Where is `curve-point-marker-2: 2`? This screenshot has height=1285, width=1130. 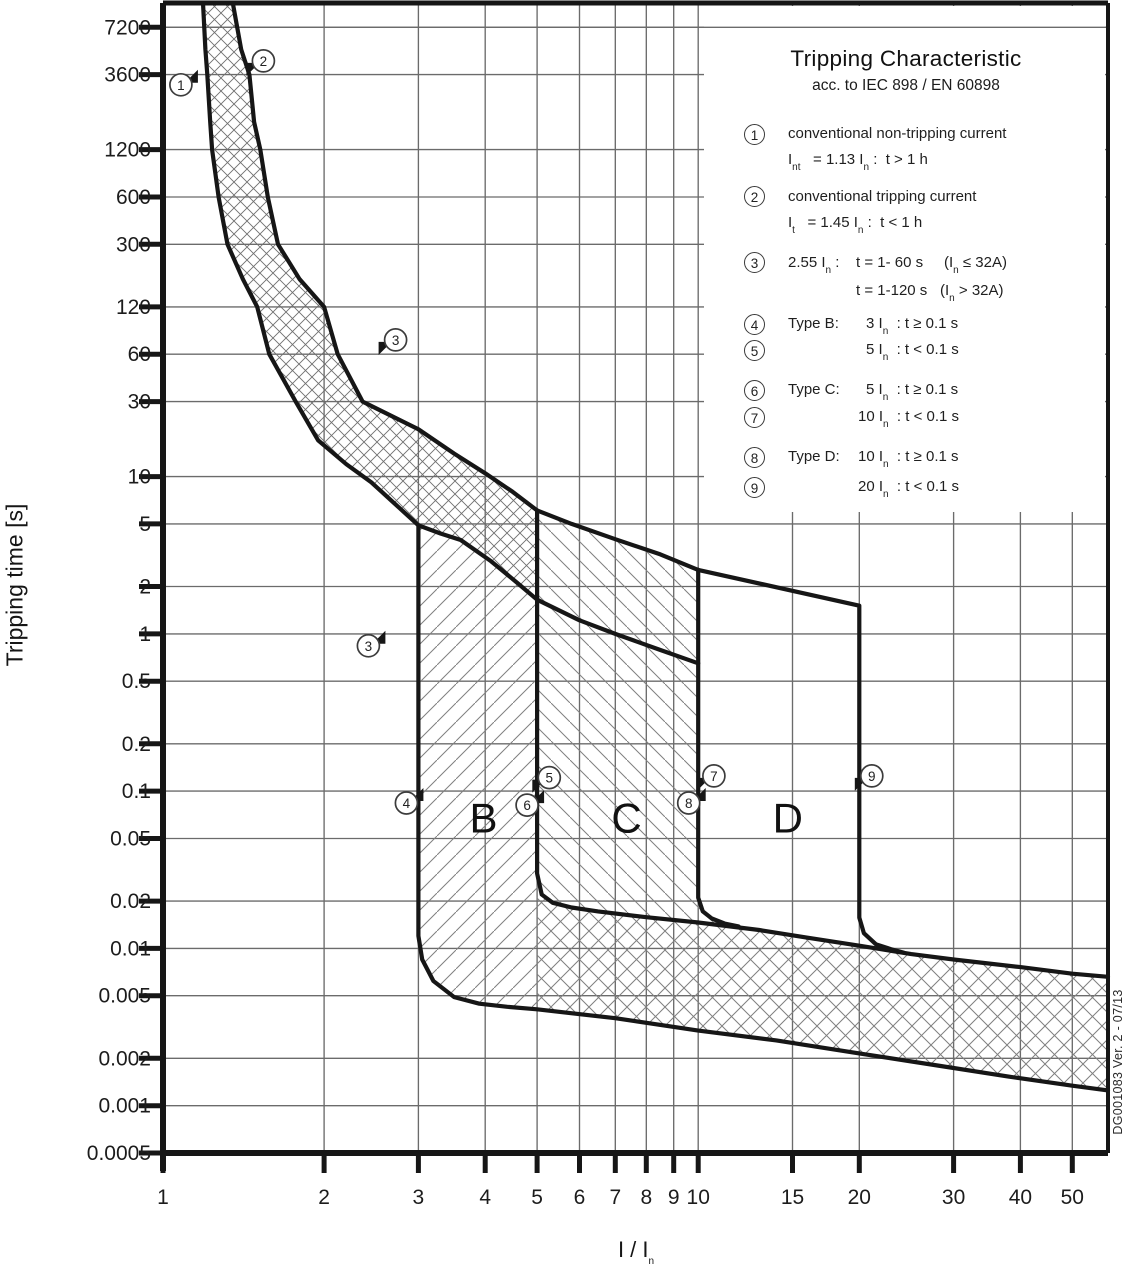
curve-point-marker-2: 2 is located at coordinates (261, 62).